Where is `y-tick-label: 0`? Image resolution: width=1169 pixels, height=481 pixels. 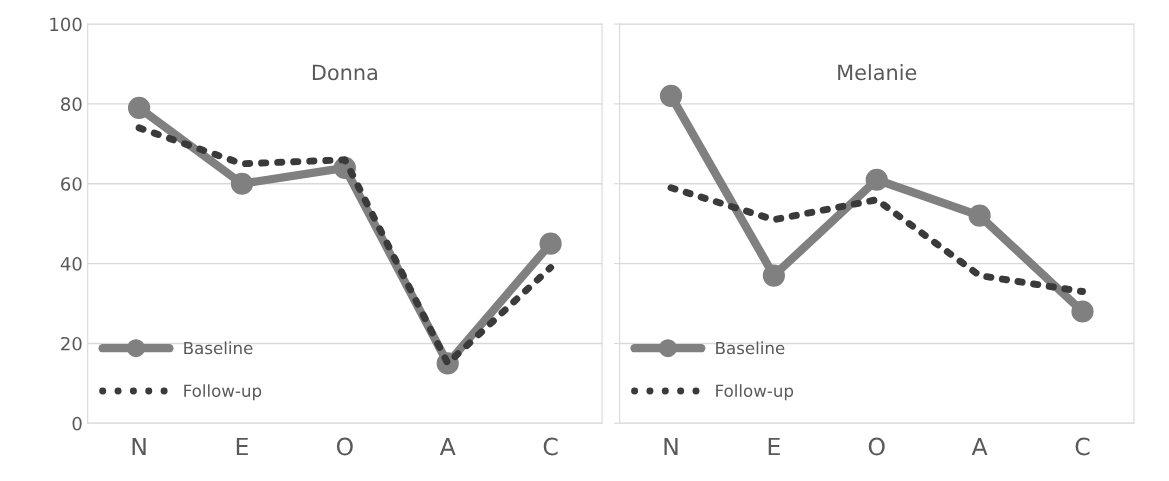
y-tick-label: 0 is located at coordinates (77, 423).